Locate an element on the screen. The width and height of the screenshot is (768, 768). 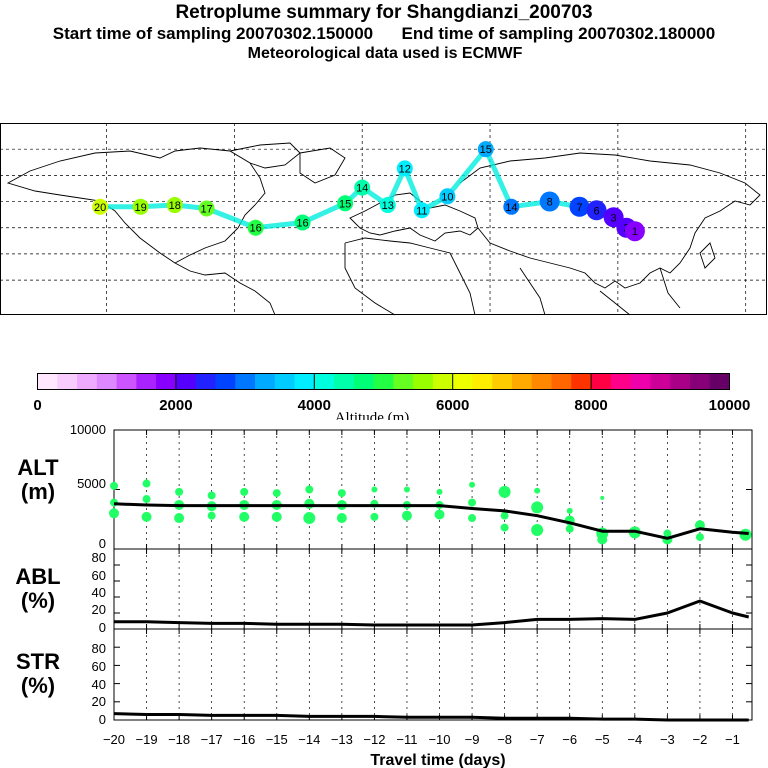
plume-day-label: 3 is located at coordinates (614, 218).